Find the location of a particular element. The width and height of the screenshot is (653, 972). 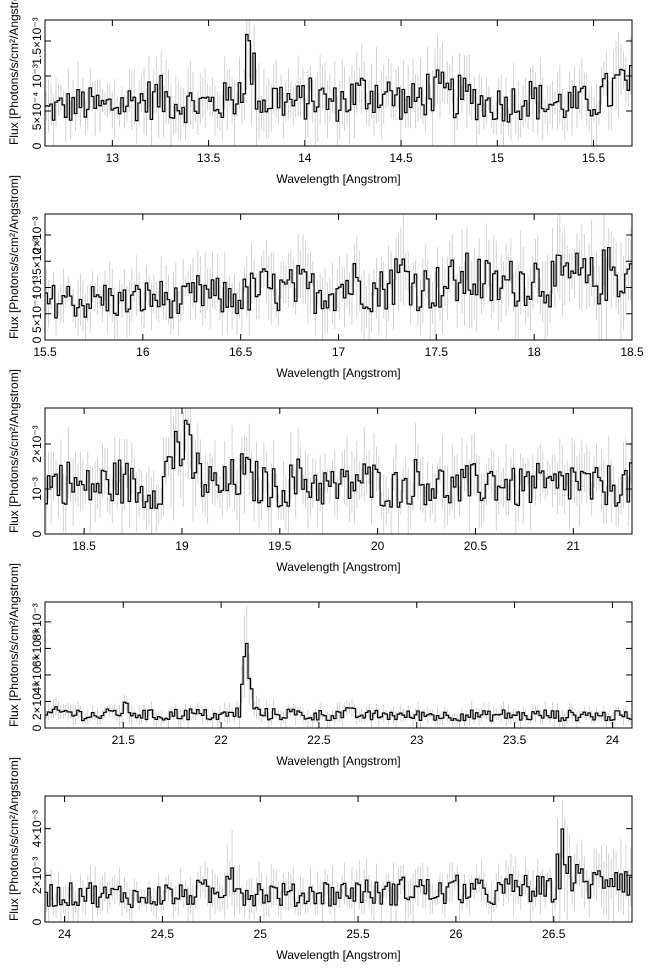

x-tick-label: 22 is located at coordinates (221, 740).